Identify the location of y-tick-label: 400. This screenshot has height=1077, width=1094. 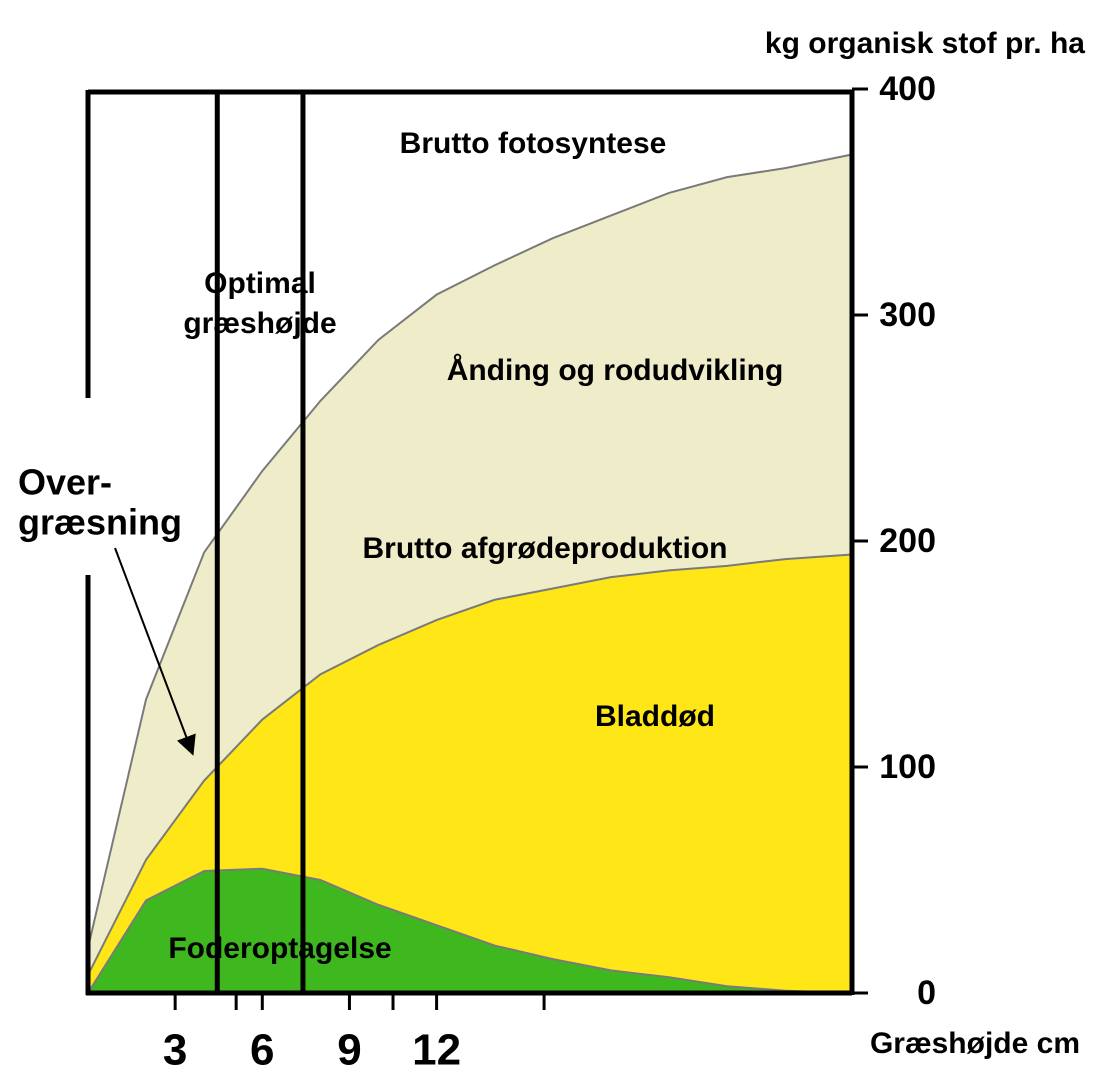
(907, 89).